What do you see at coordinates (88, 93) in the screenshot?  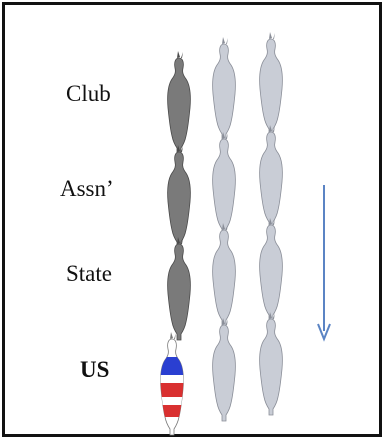 I see `row-label-club: Club` at bounding box center [88, 93].